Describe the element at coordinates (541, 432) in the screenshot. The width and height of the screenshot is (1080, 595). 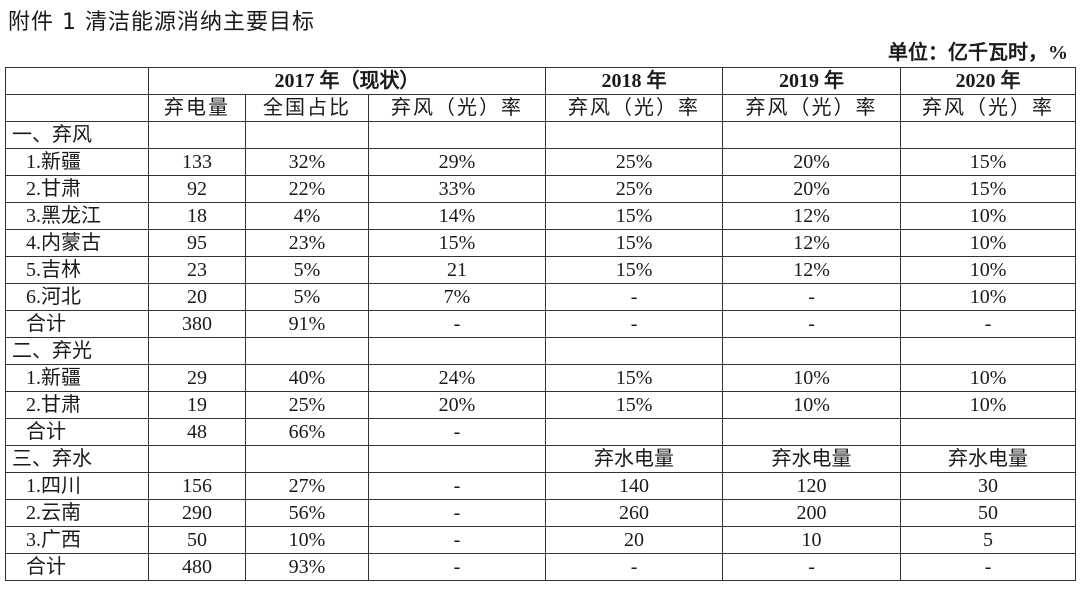
I see `table-row: 合计 48 66% -` at that location.